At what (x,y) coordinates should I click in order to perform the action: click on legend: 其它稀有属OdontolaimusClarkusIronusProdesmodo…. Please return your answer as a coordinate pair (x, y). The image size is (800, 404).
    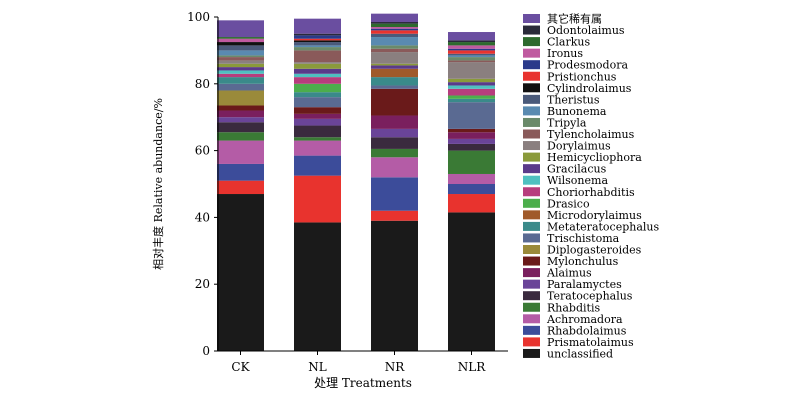
    Looking at the image, I should click on (591, 186).